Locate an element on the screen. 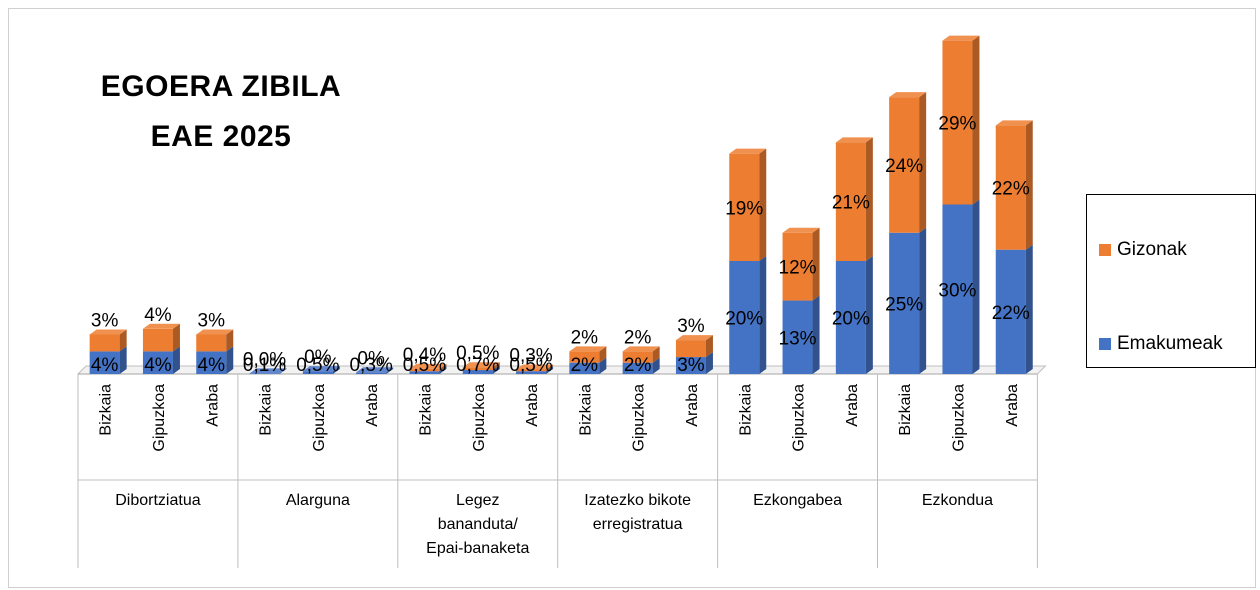 The height and width of the screenshot is (590, 1260). group-label: Dibortziatua is located at coordinates (157, 500).